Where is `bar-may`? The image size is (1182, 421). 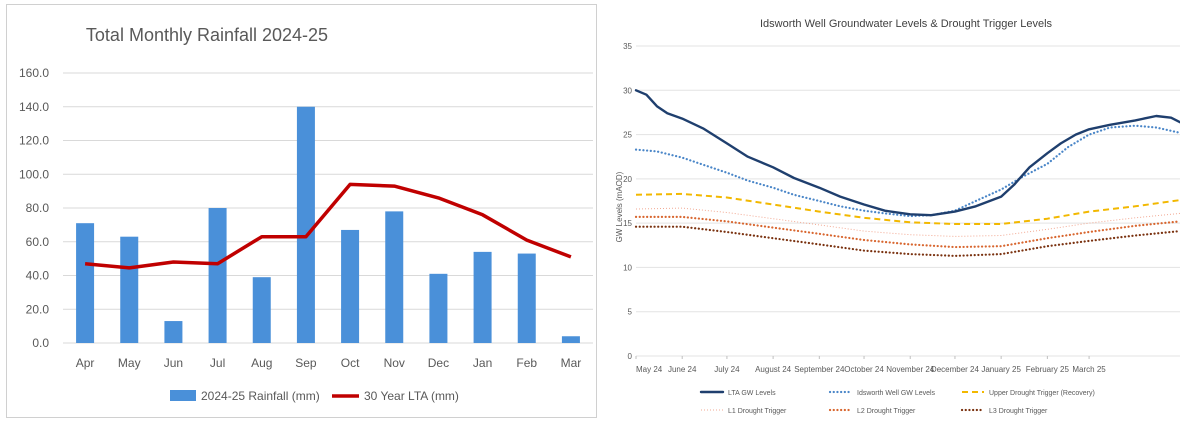
bar-may is located at coordinates (129, 289).